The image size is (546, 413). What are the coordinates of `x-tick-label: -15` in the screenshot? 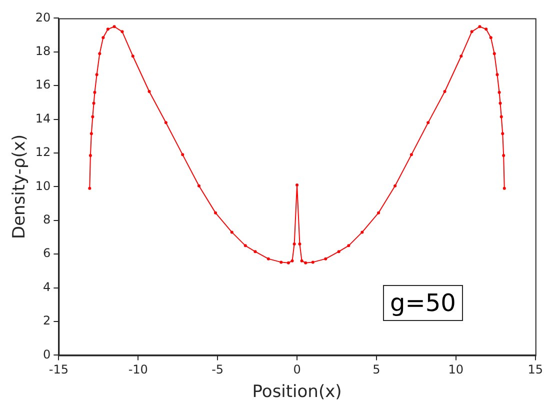 It's located at (58, 369).